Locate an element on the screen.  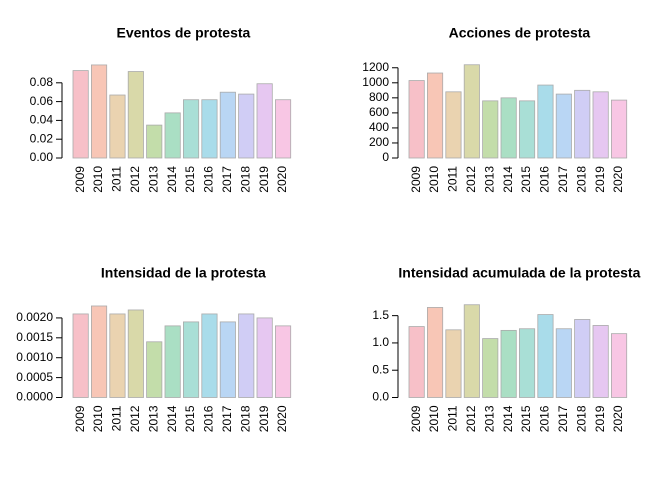
y-tick-label: 400 is located at coordinates (379, 127).